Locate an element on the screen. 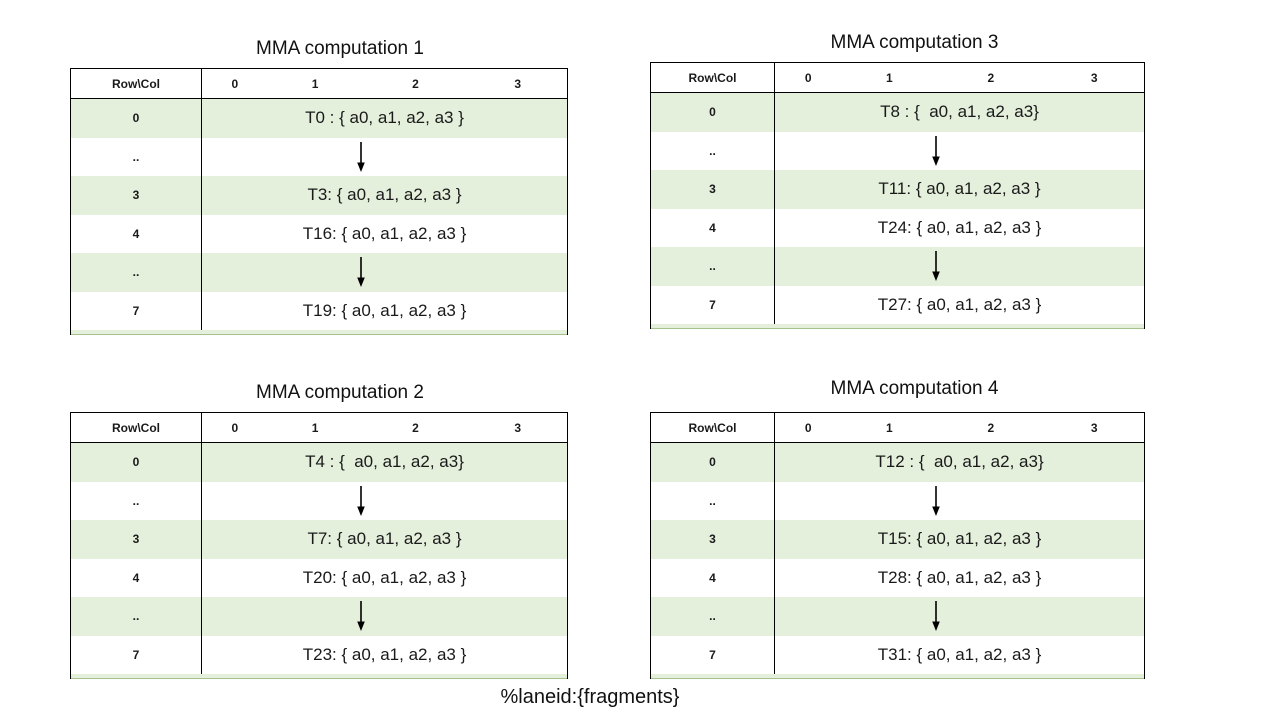 This screenshot has width=1280, height=720. cell-content: T8 : { a0, a1, a2, a3} is located at coordinates (959, 112).